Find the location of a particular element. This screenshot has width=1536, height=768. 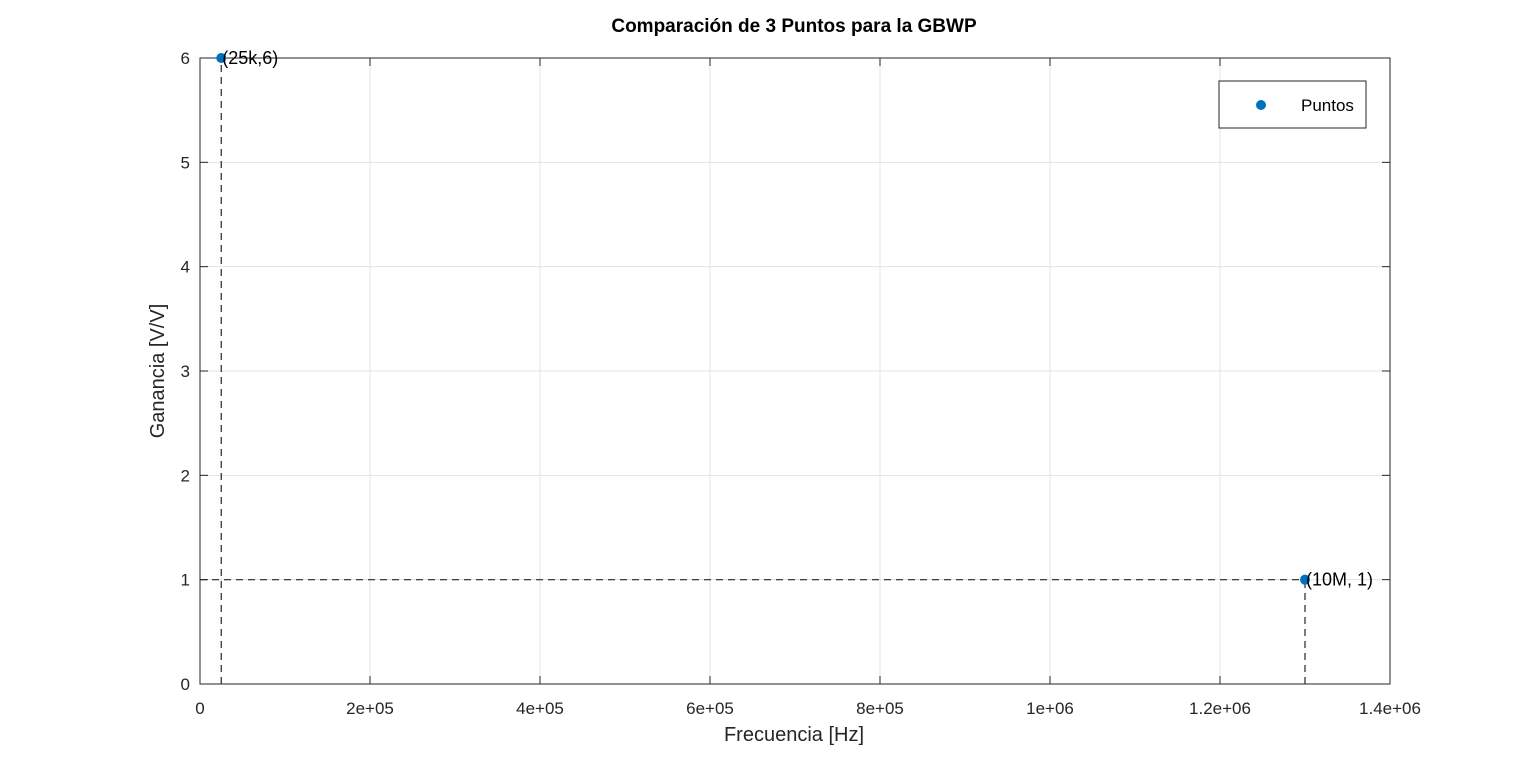

y-tick-label: 4 is located at coordinates (185, 267).